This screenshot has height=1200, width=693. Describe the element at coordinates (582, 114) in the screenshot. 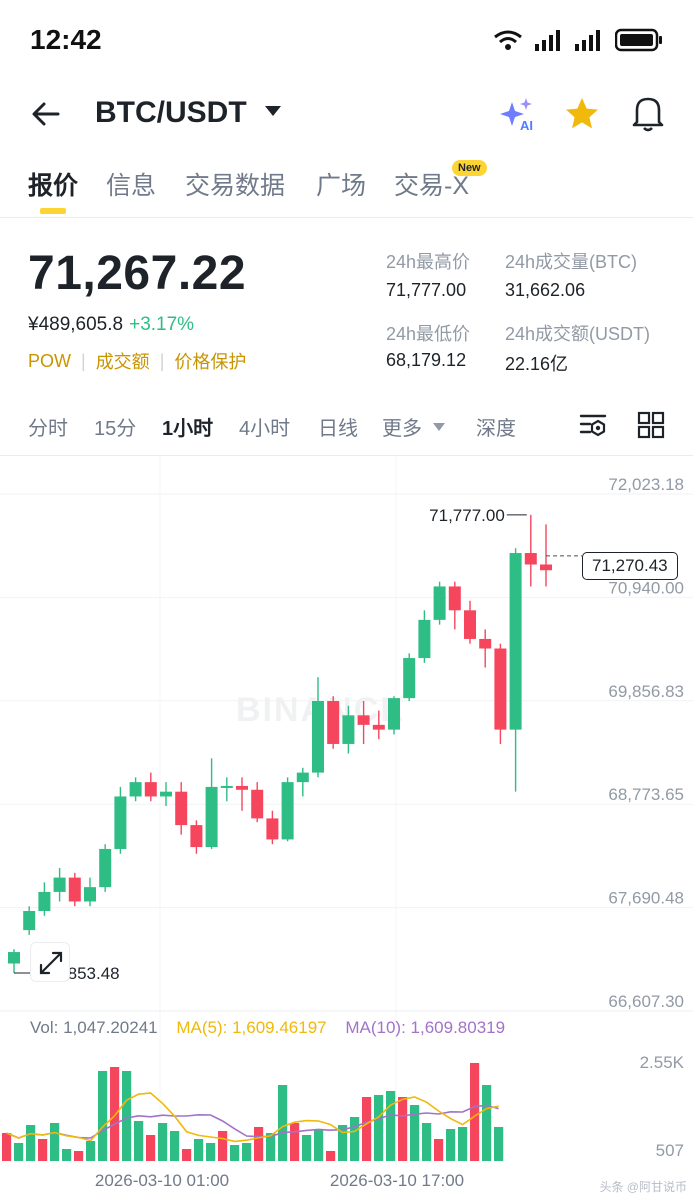

I see `star-favorite-icon` at that location.